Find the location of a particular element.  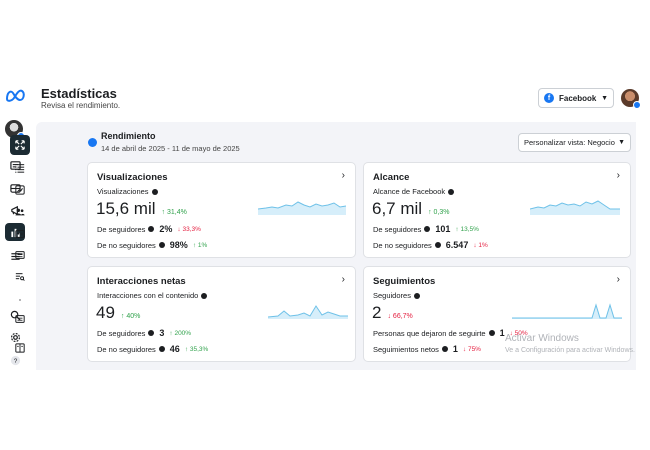

meta-logo-icon is located at coordinates (16, 95).